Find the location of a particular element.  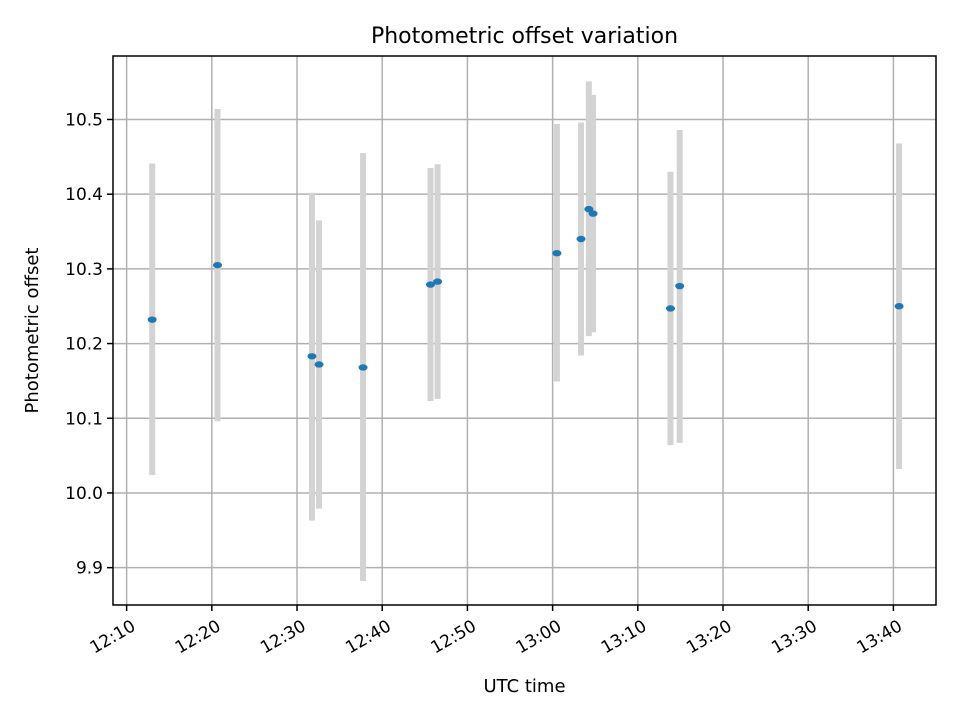

x-tick-label: 13:20 is located at coordinates (709, 637).